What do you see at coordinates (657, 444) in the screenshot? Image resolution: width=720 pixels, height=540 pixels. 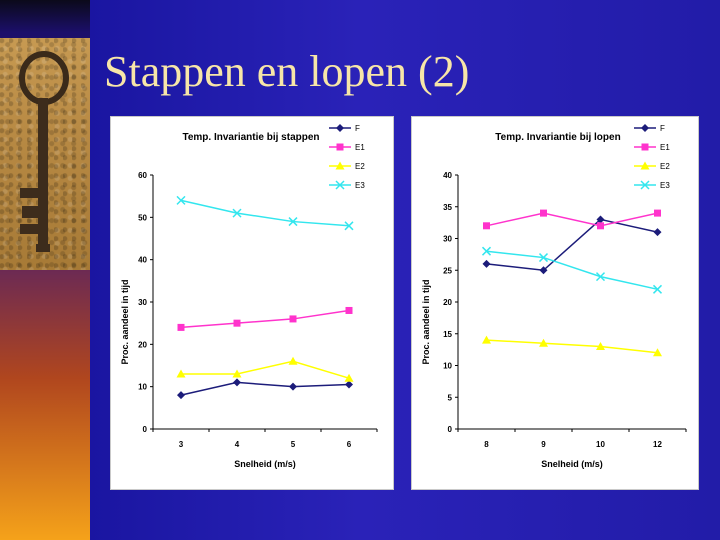 I see `x-tick-label: 12` at bounding box center [657, 444].